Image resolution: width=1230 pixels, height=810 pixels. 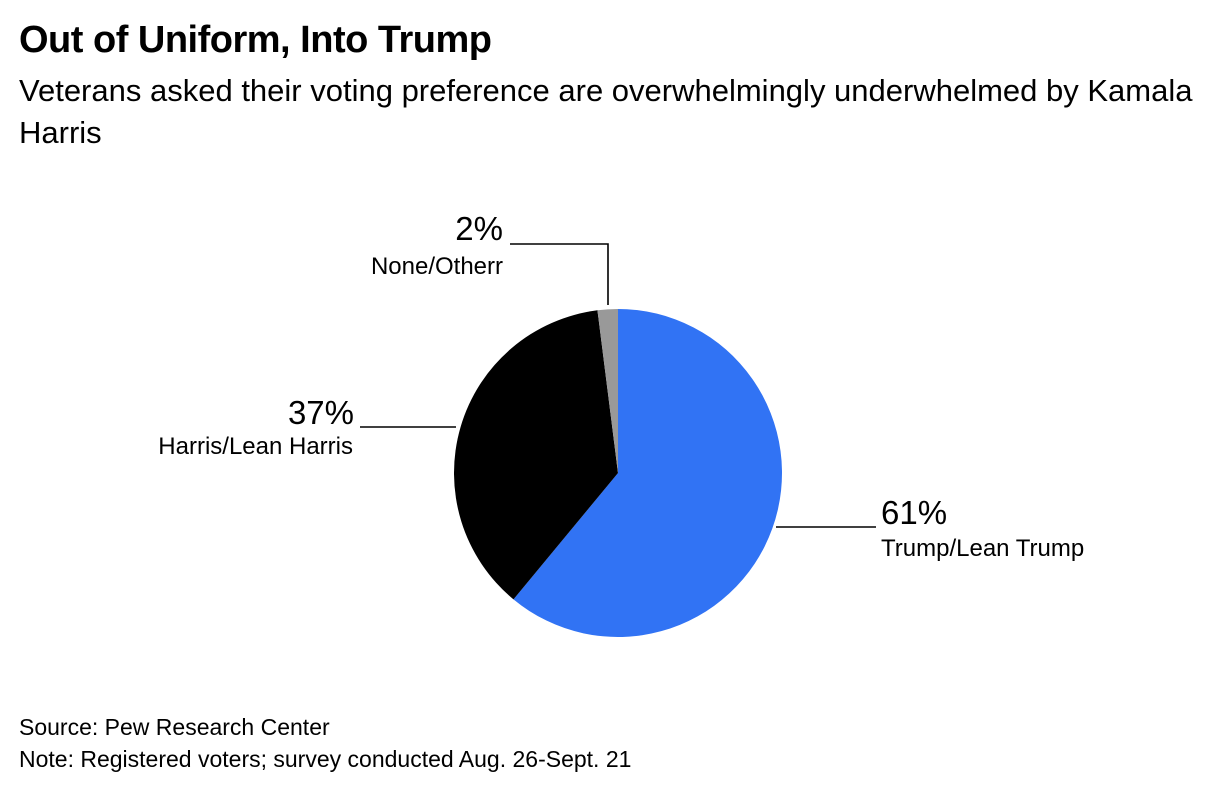 I want to click on value-label-harris-lean-harris: 37%, so click(x=321, y=412).